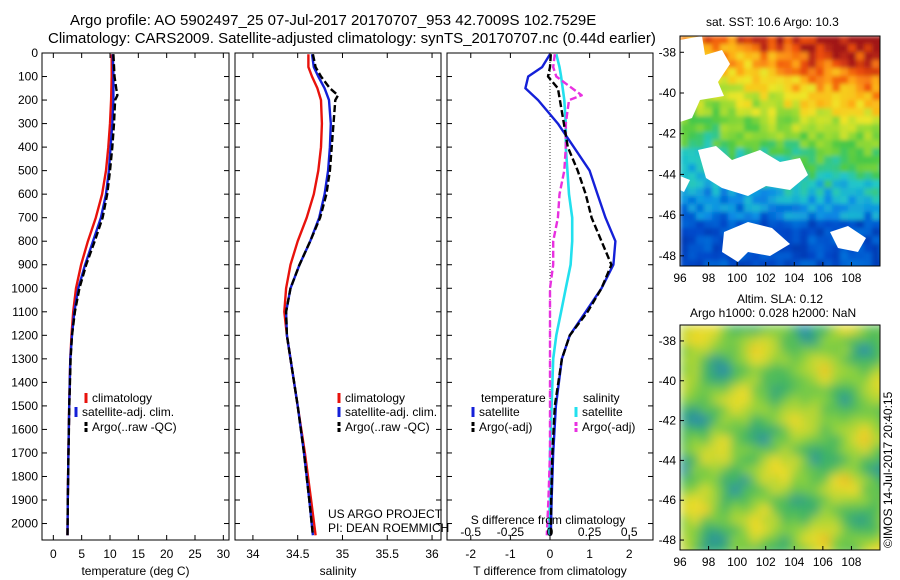 Image resolution: width=900 pixels, height=580 pixels. What do you see at coordinates (766, 278) in the screenshot?
I see `sst-xtick-label: 102` at bounding box center [766, 278].